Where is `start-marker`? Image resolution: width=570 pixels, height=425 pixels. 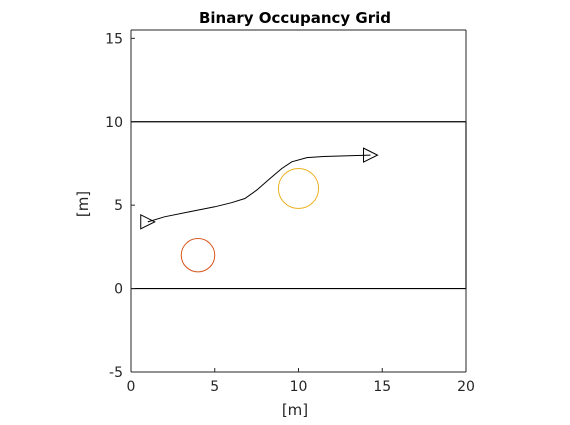
start-marker is located at coordinates (148, 222).